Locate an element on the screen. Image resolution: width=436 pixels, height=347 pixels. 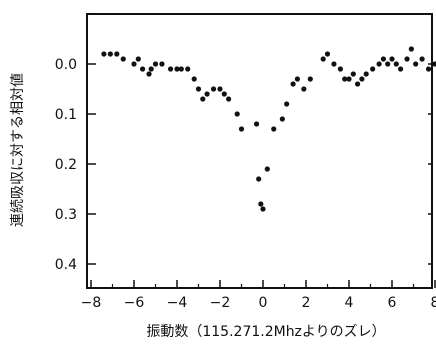
x-tick-label: 2 is located at coordinates (306, 303).